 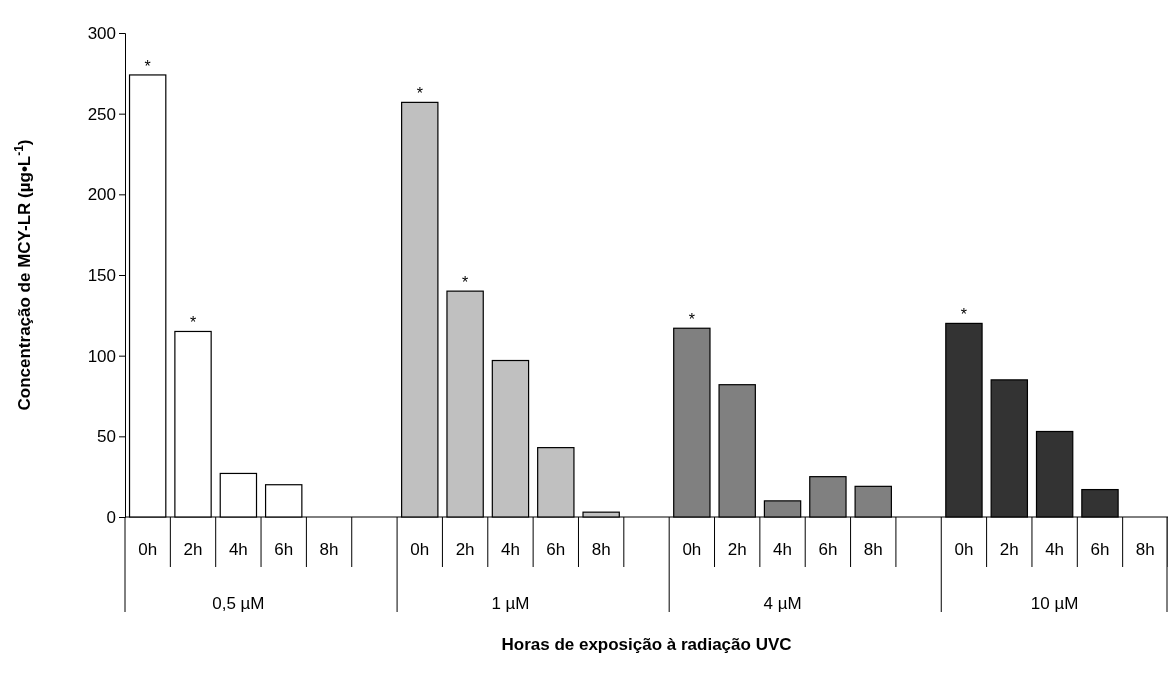 What do you see at coordinates (106, 437) in the screenshot?
I see `y-tick-label: 50` at bounding box center [106, 437].